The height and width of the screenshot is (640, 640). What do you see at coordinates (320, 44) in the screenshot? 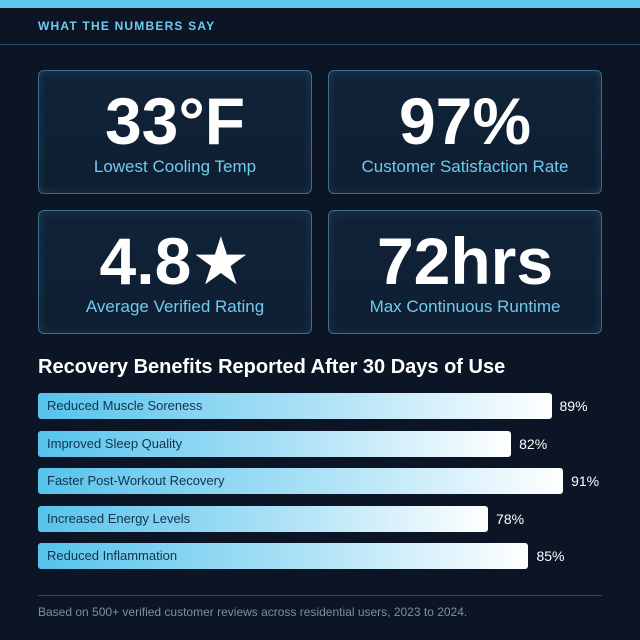
I see `header-divider` at bounding box center [320, 44].